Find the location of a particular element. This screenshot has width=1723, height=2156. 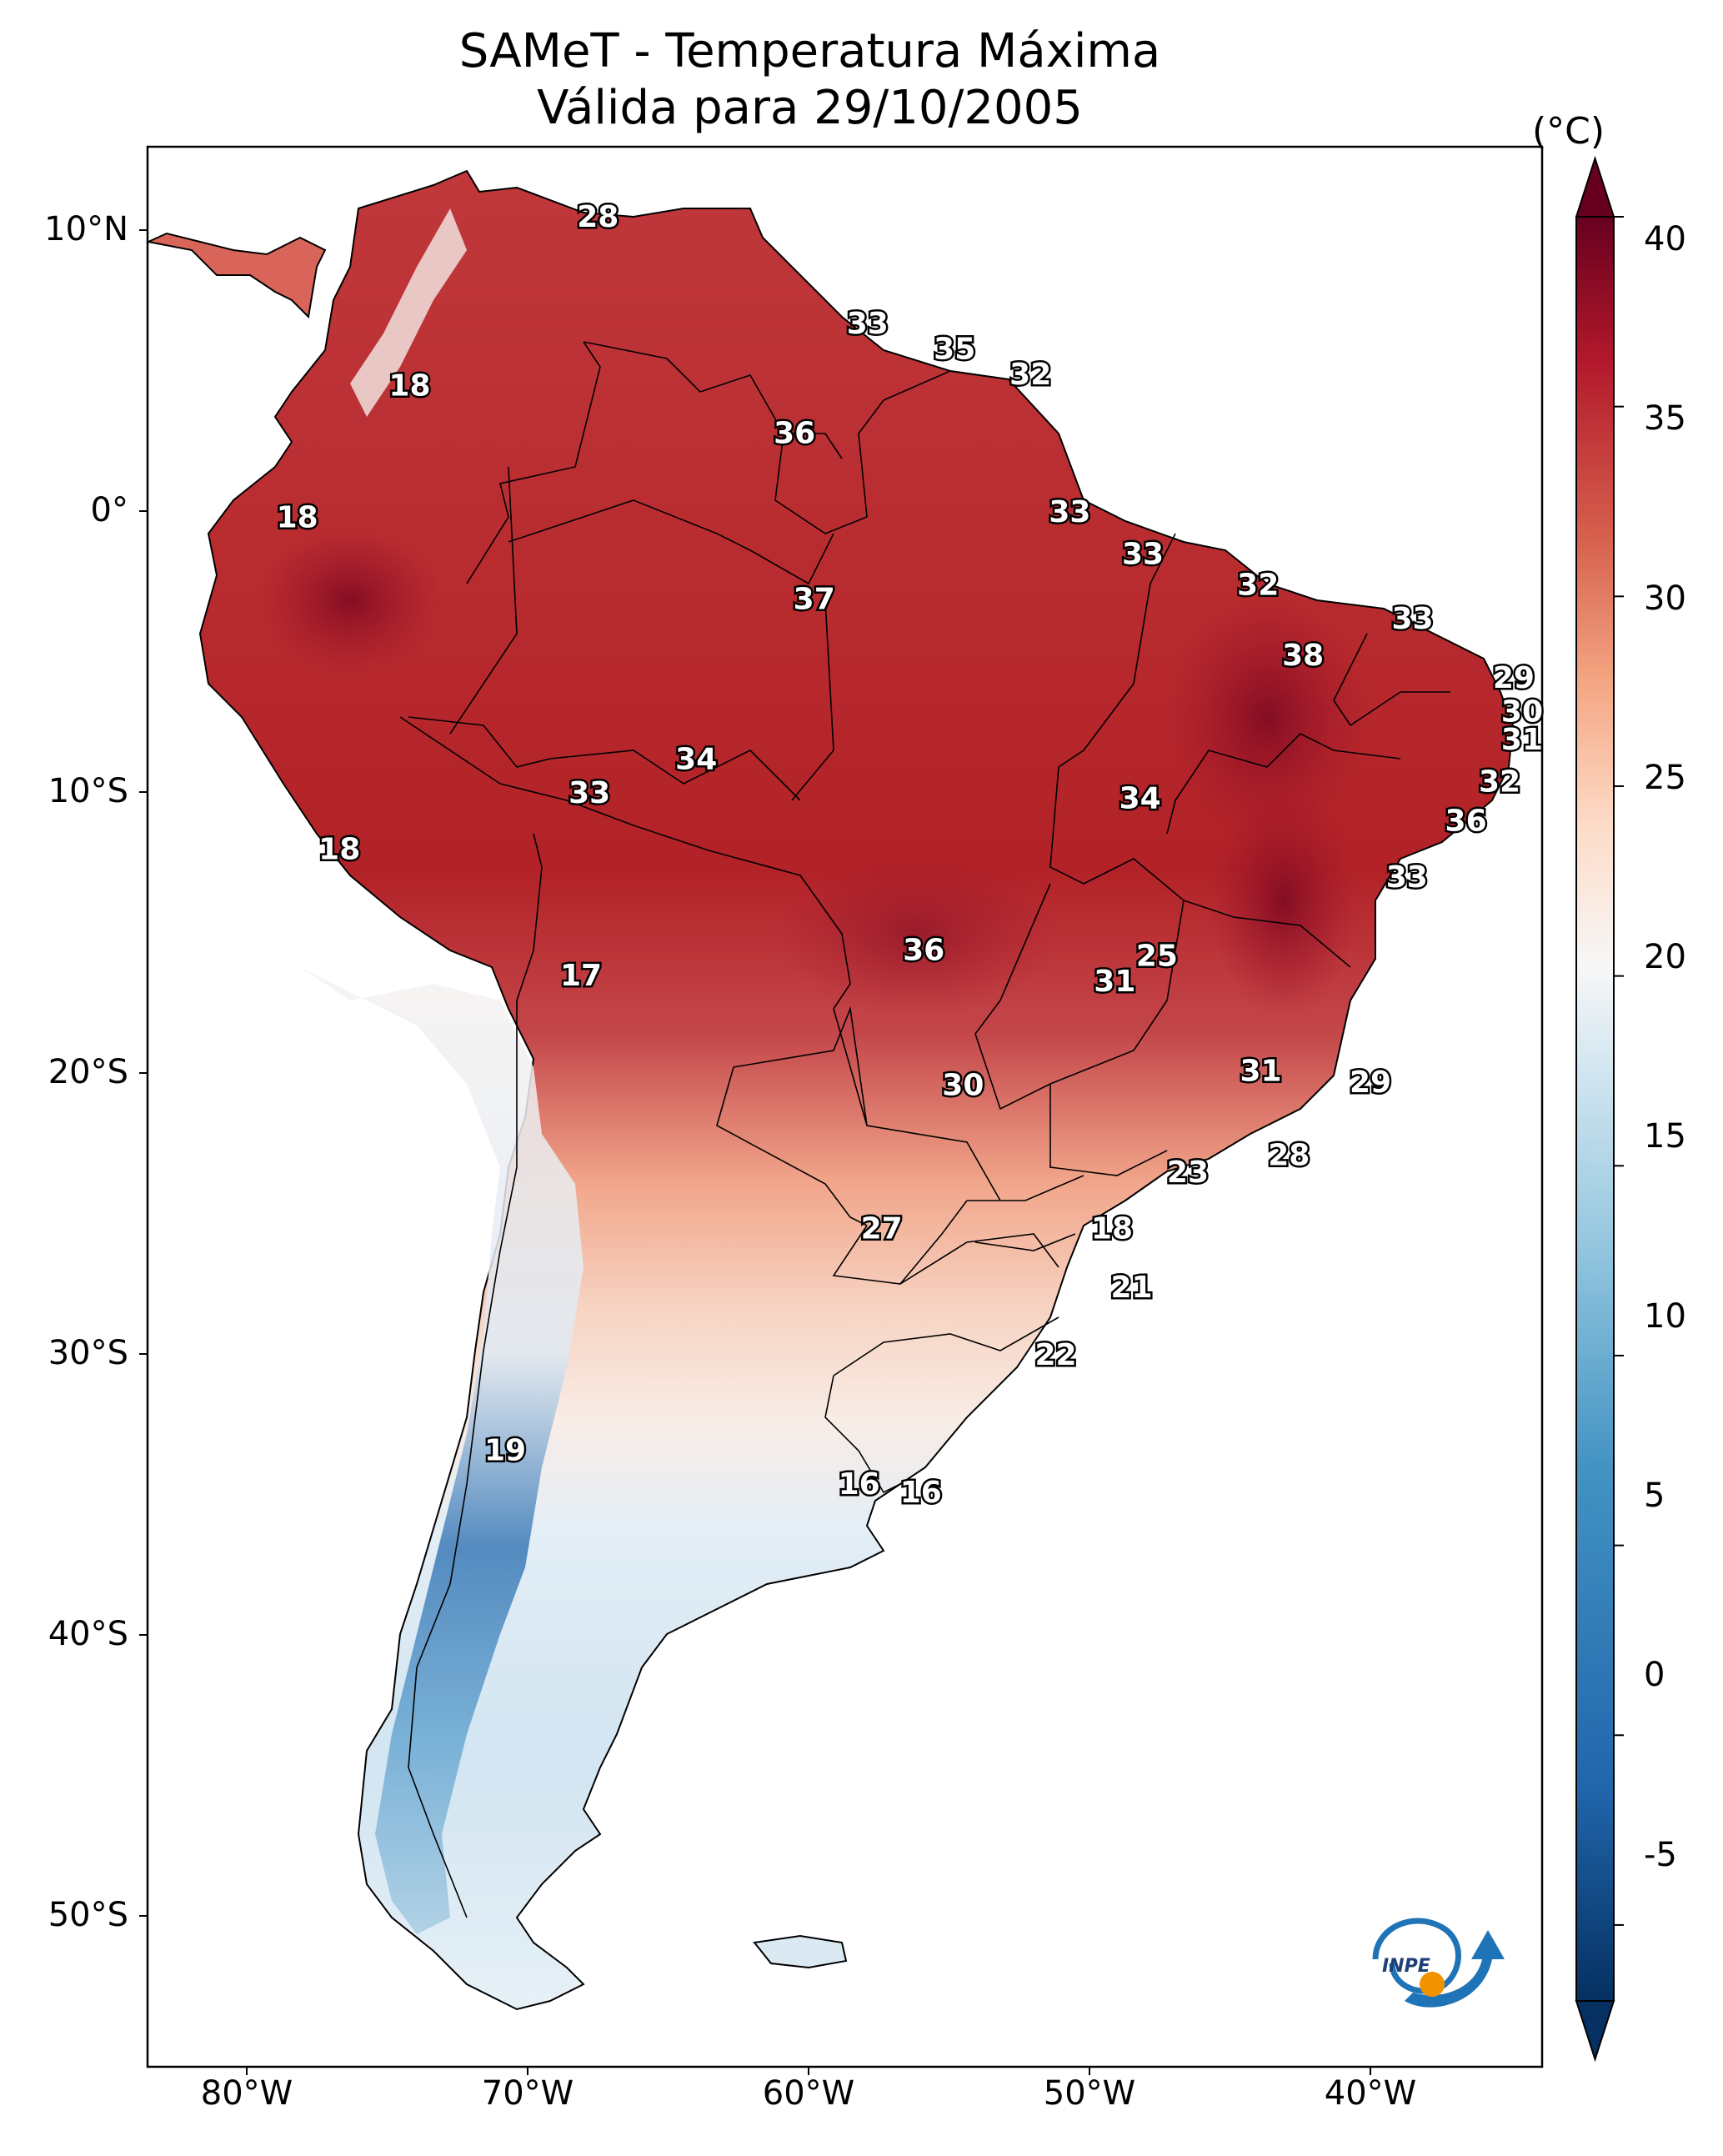

colorbar-min-arrow is located at coordinates (1595, 2031).